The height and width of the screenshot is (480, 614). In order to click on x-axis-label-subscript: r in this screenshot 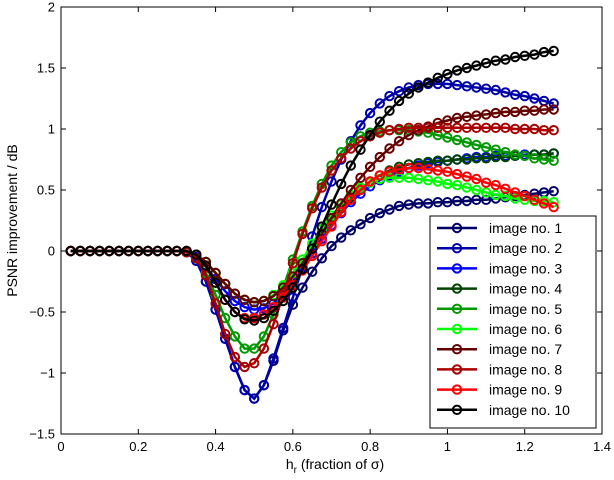, I will do `click(296, 470)`.